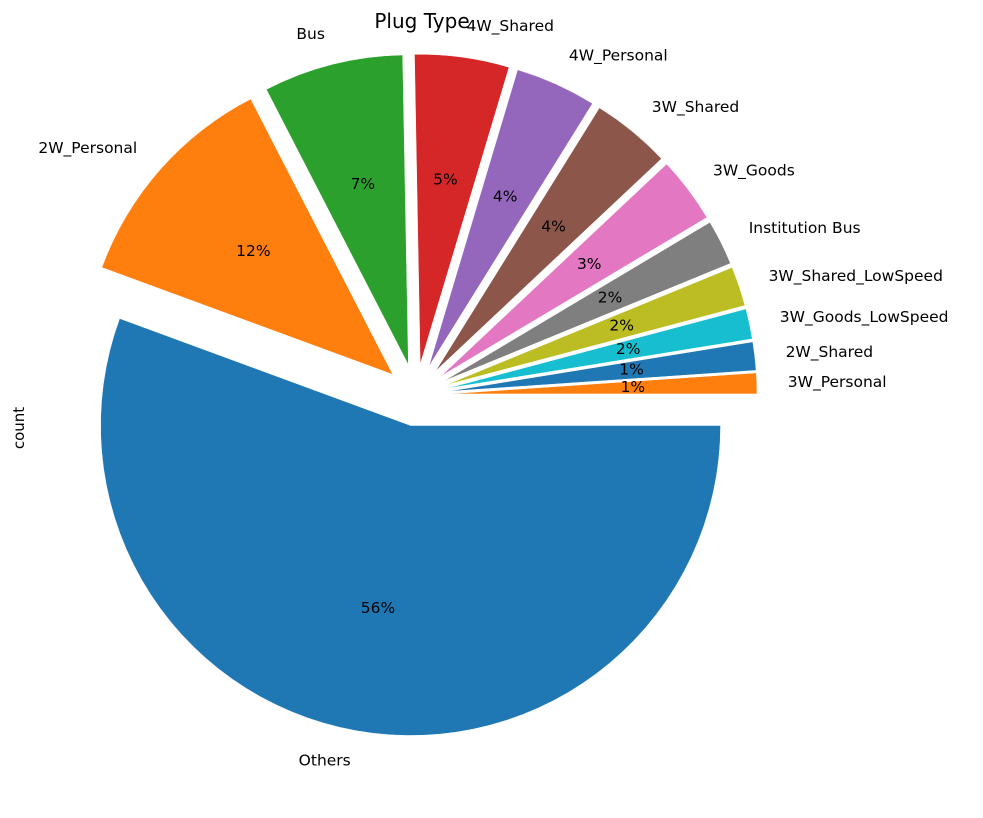 This screenshot has height=818, width=983. I want to click on slice-percent-label: 5%, so click(445, 180).